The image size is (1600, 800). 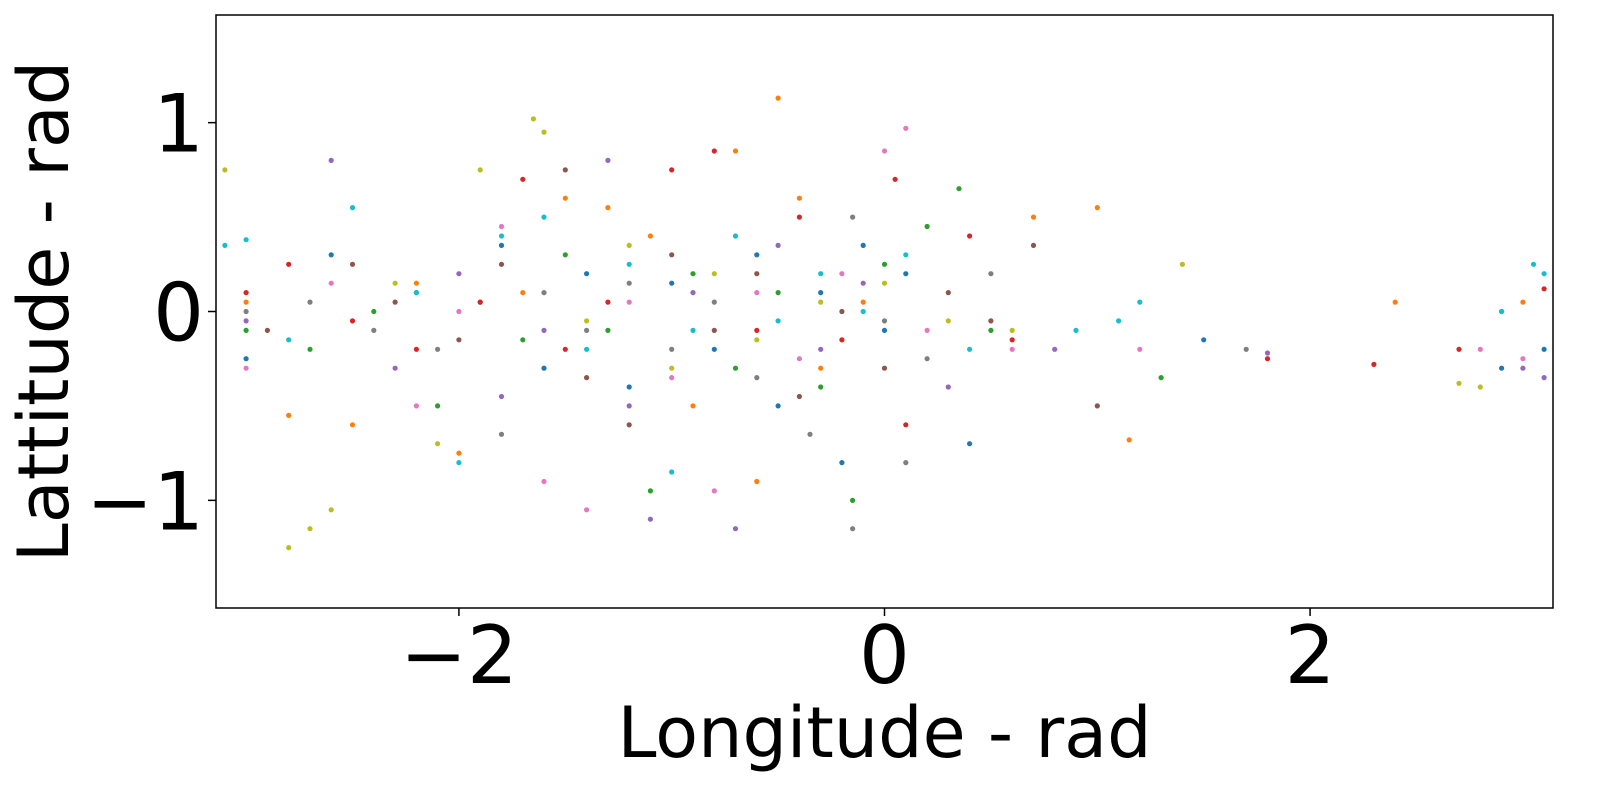 I want to click on x-axis-label: Longitude - rad, so click(x=884, y=733).